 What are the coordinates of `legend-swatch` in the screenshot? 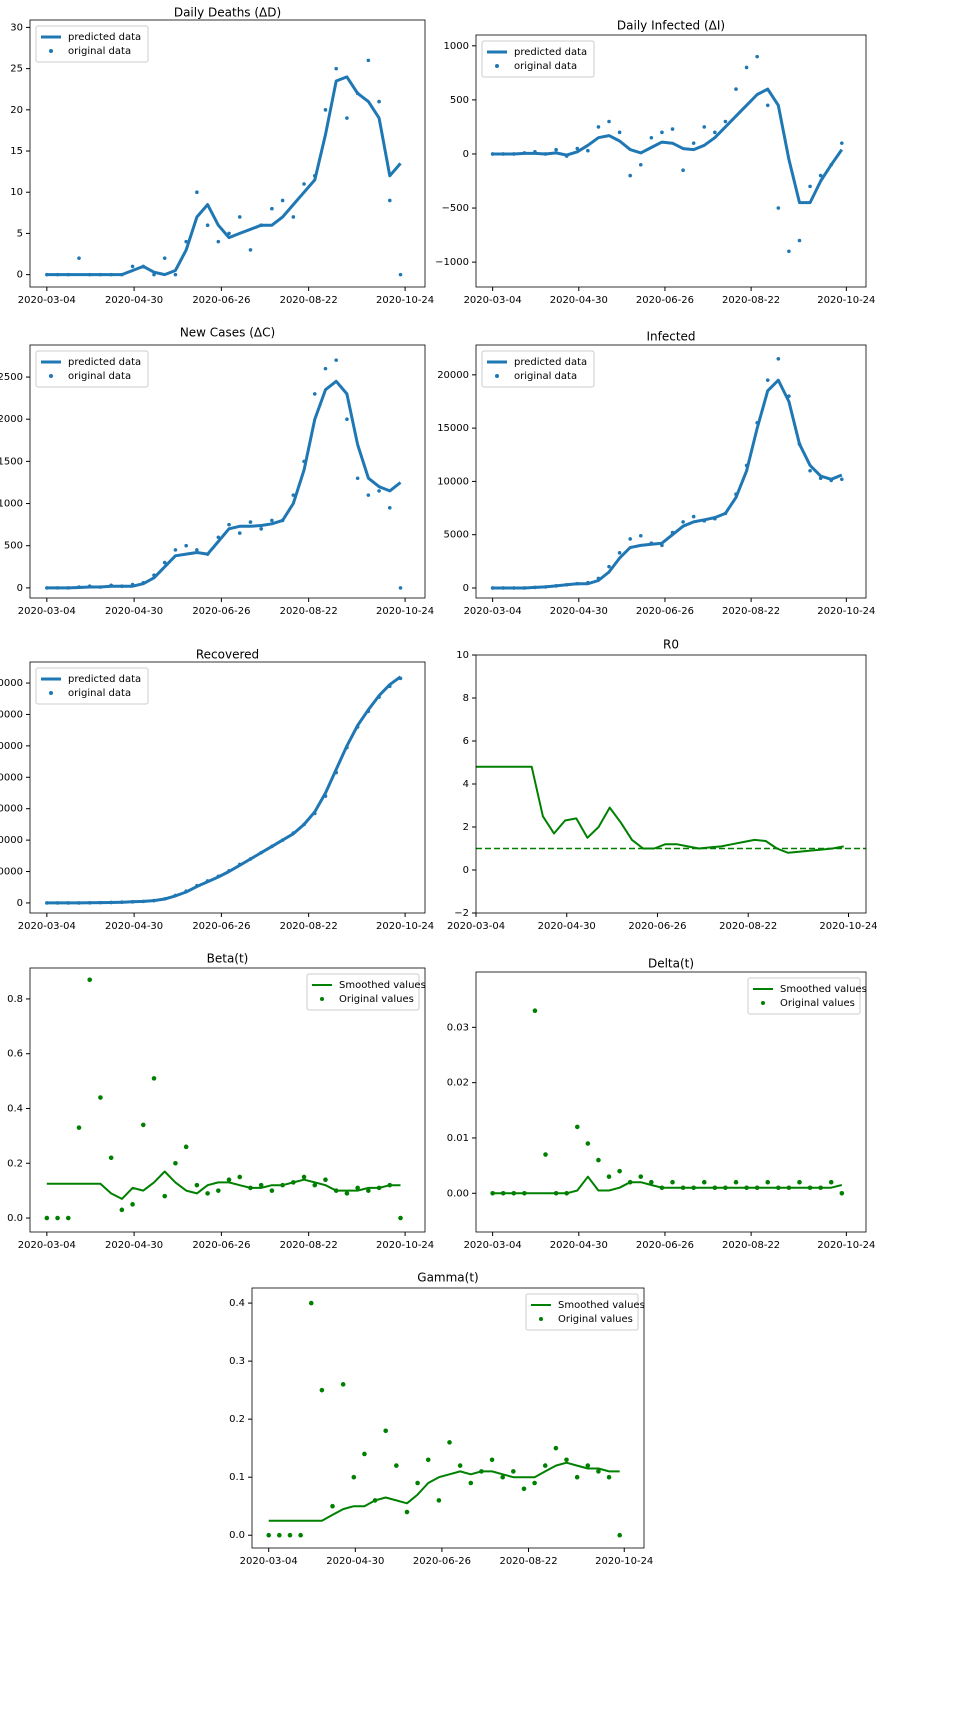 It's located at (51, 51).